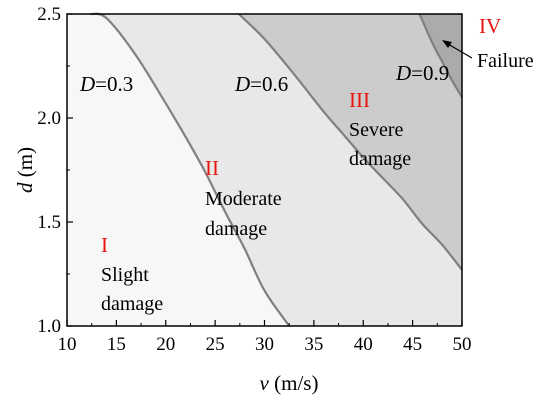 This screenshot has height=403, width=550. Describe the element at coordinates (49, 326) in the screenshot. I see `y-tick-label: 1.0` at that location.